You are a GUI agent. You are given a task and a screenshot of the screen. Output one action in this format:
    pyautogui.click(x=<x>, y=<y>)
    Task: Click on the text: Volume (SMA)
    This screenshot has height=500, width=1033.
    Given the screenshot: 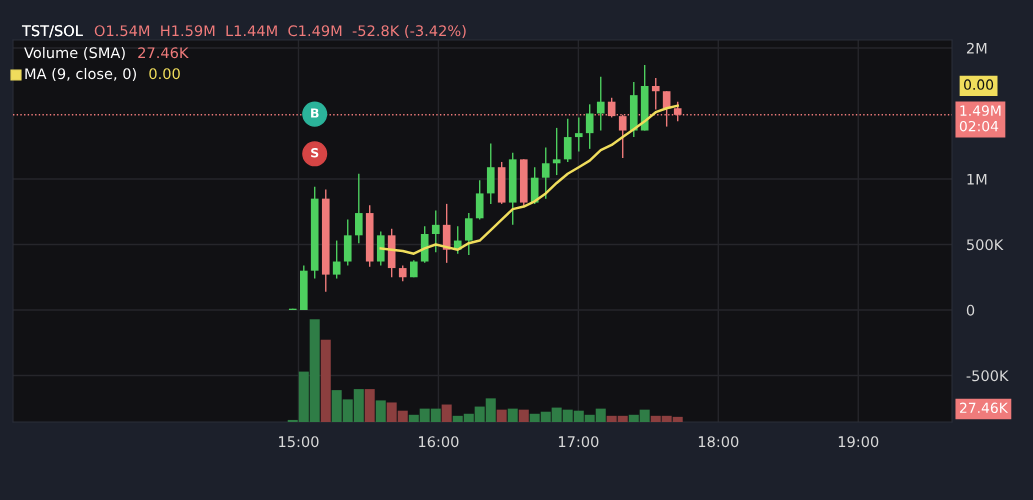 What is the action you would take?
    pyautogui.click(x=74, y=53)
    